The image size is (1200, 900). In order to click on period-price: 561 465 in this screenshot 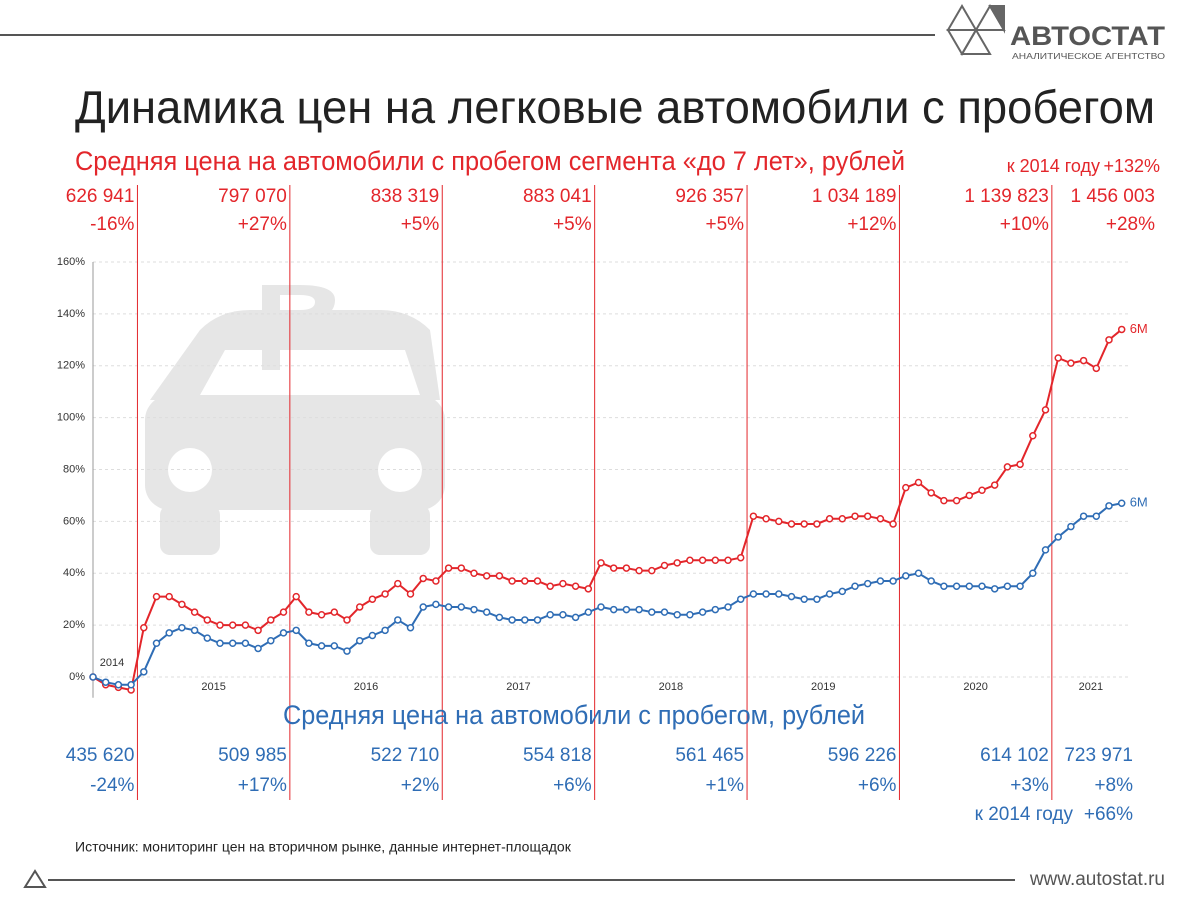, I will do `click(709, 755)`.